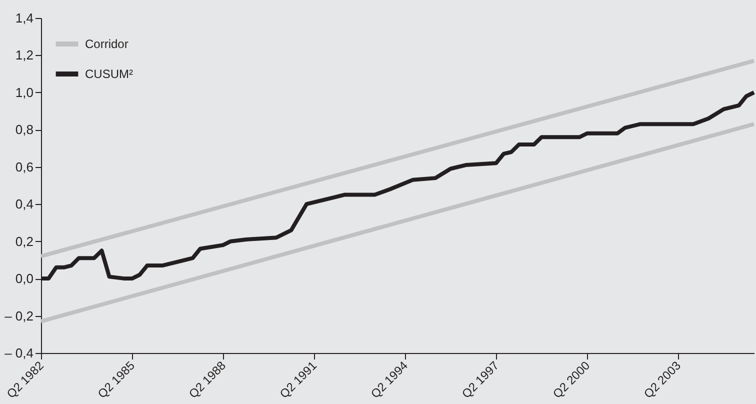 The height and width of the screenshot is (404, 756). I want to click on y-tick-label: 0,2, so click(24, 241).